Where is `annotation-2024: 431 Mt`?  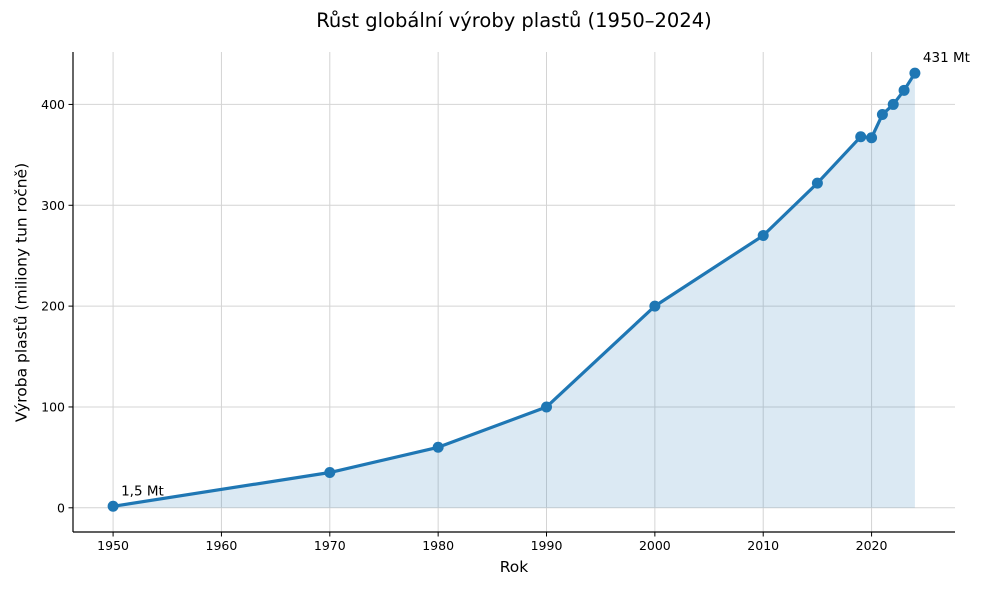
annotation-2024: 431 Mt is located at coordinates (946, 58).